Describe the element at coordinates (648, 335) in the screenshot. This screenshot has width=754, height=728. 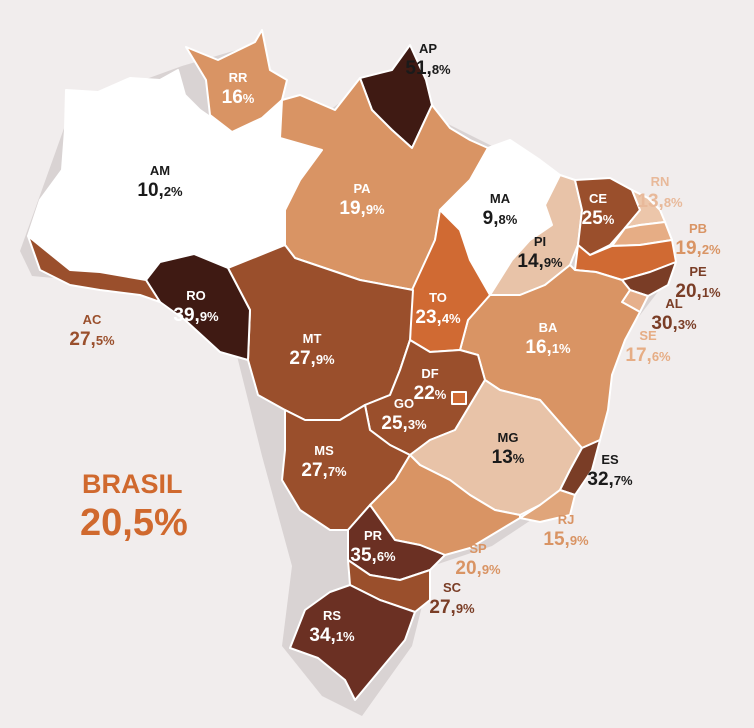
I see `state-abbr: SE` at that location.